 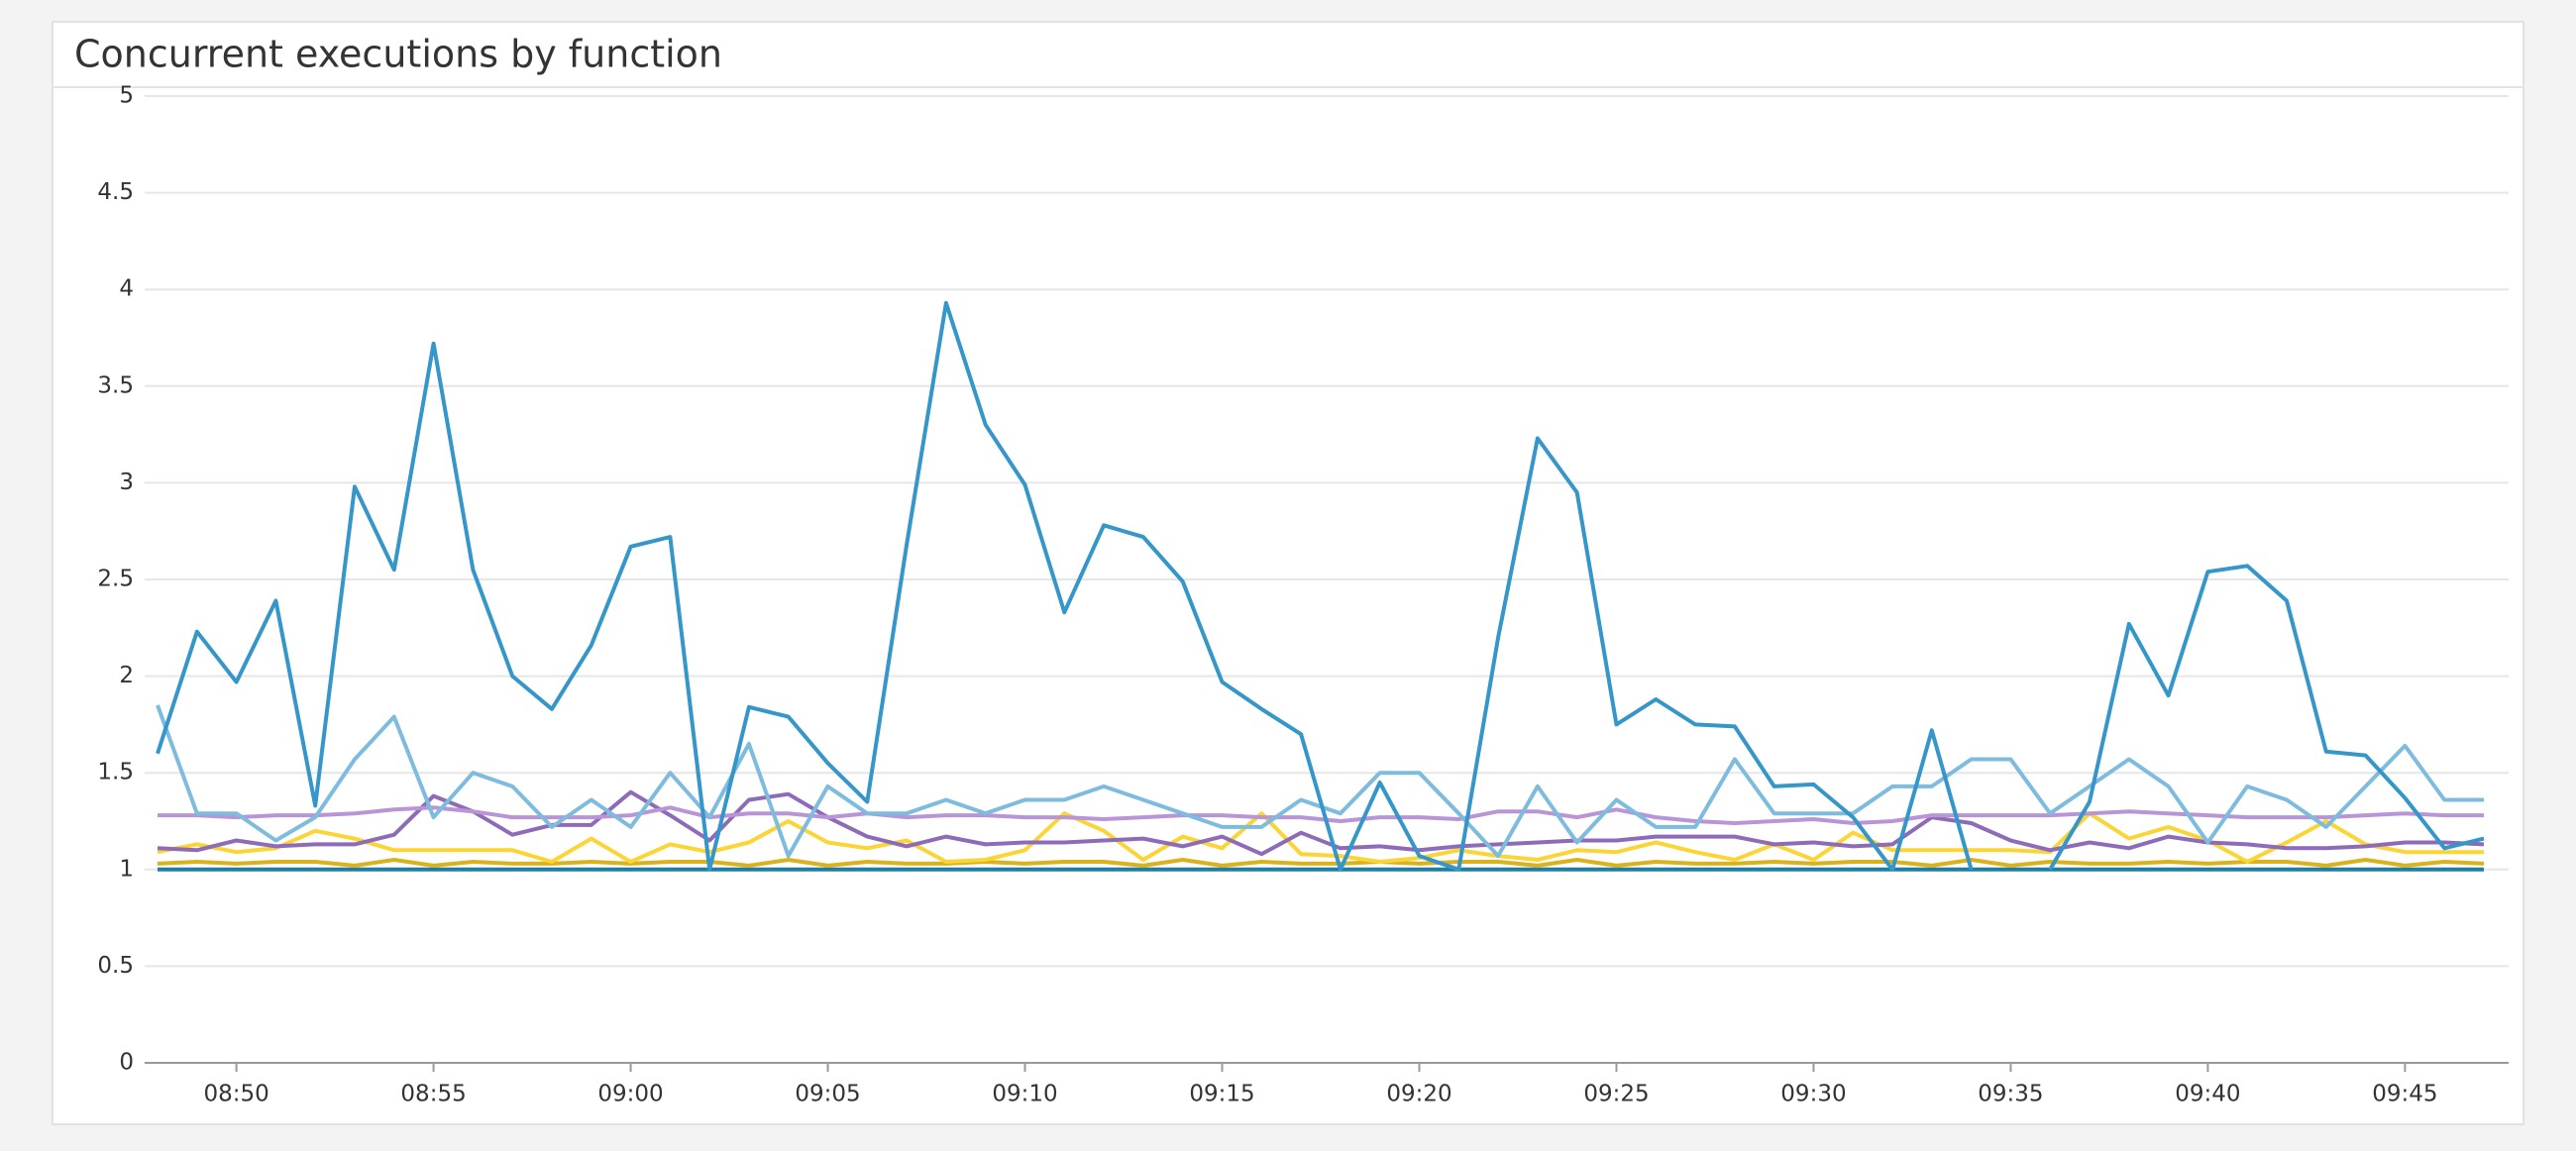 What do you see at coordinates (2010, 1094) in the screenshot?
I see `x-tick-label: 09:35` at bounding box center [2010, 1094].